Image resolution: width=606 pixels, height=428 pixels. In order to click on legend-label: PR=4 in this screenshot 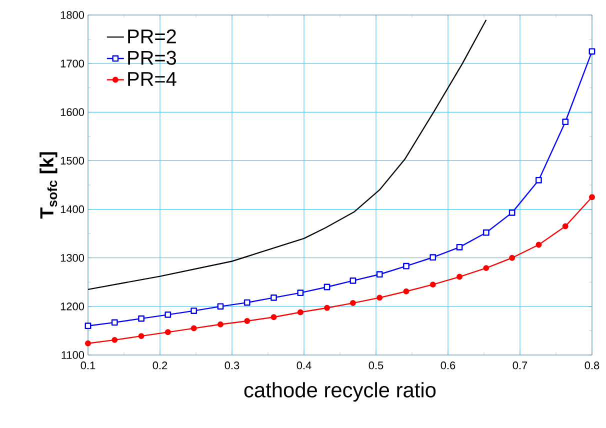, I will do `click(152, 79)`.